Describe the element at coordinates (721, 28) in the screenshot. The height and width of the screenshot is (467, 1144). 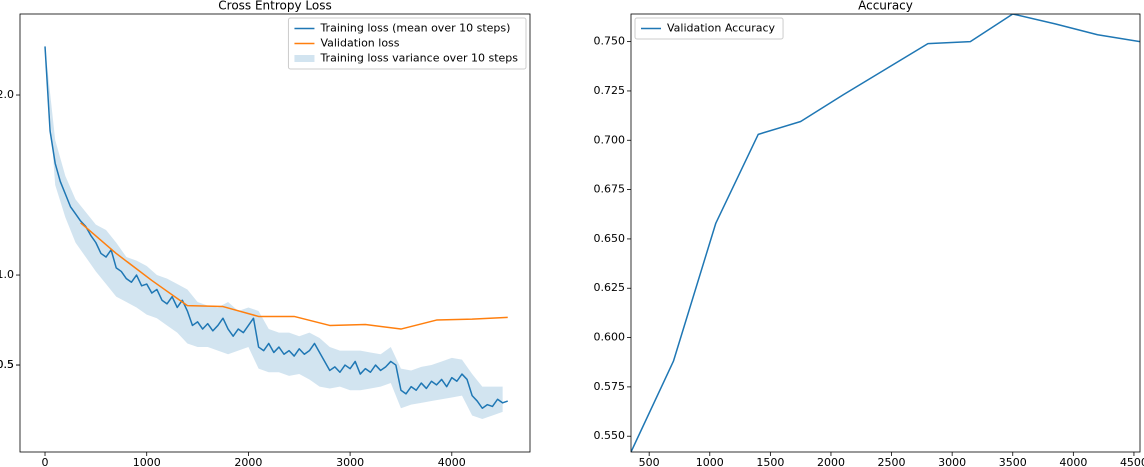
I see `legend-label: Validation Accuracy` at that location.